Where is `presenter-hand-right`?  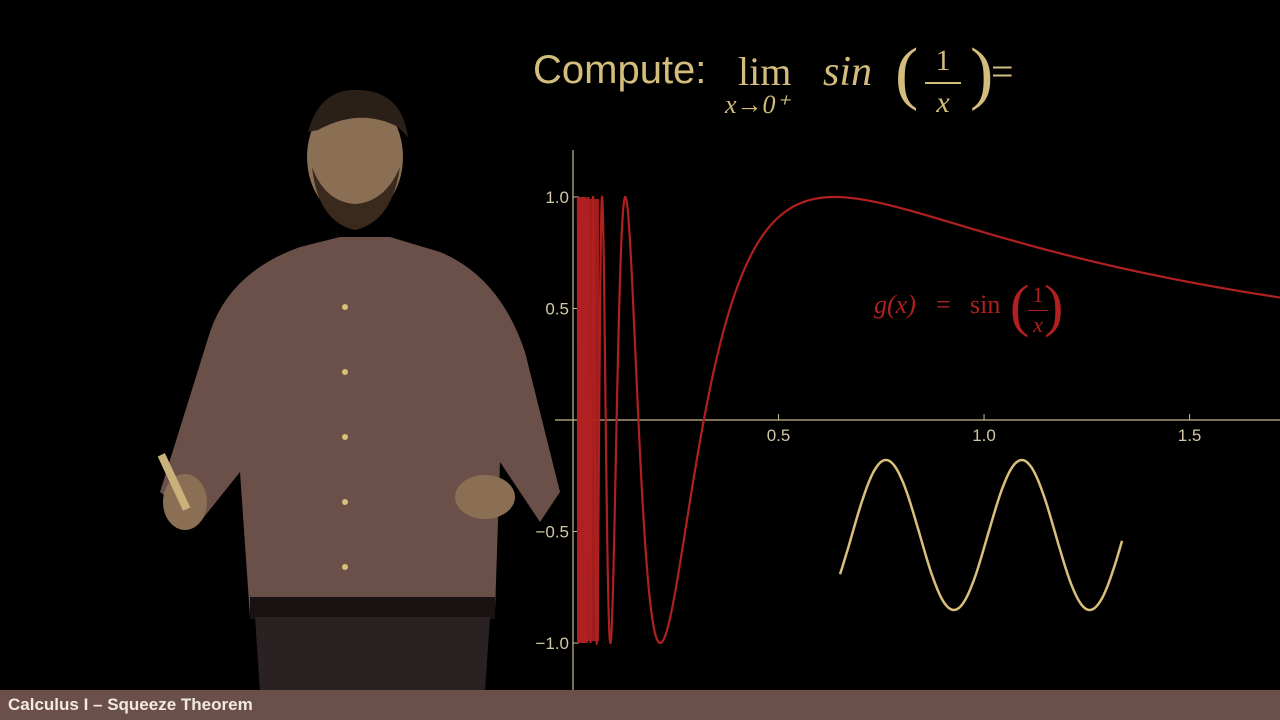 presenter-hand-right is located at coordinates (485, 497).